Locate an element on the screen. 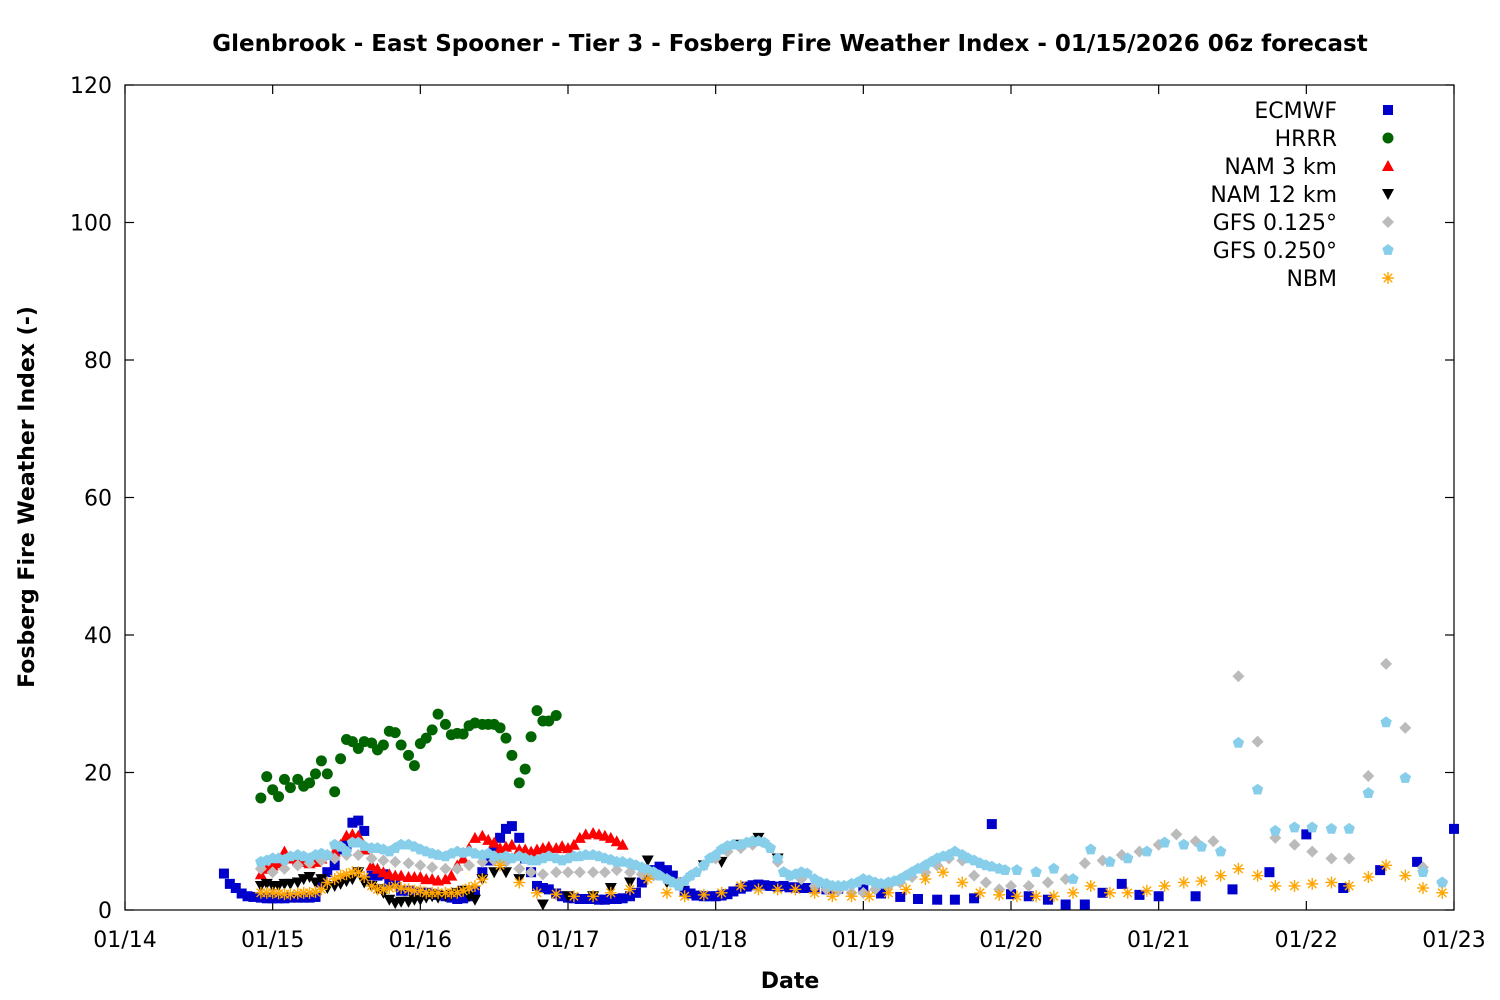 The width and height of the screenshot is (1500, 1000). legend-label: NAM 12 km is located at coordinates (1273, 195).